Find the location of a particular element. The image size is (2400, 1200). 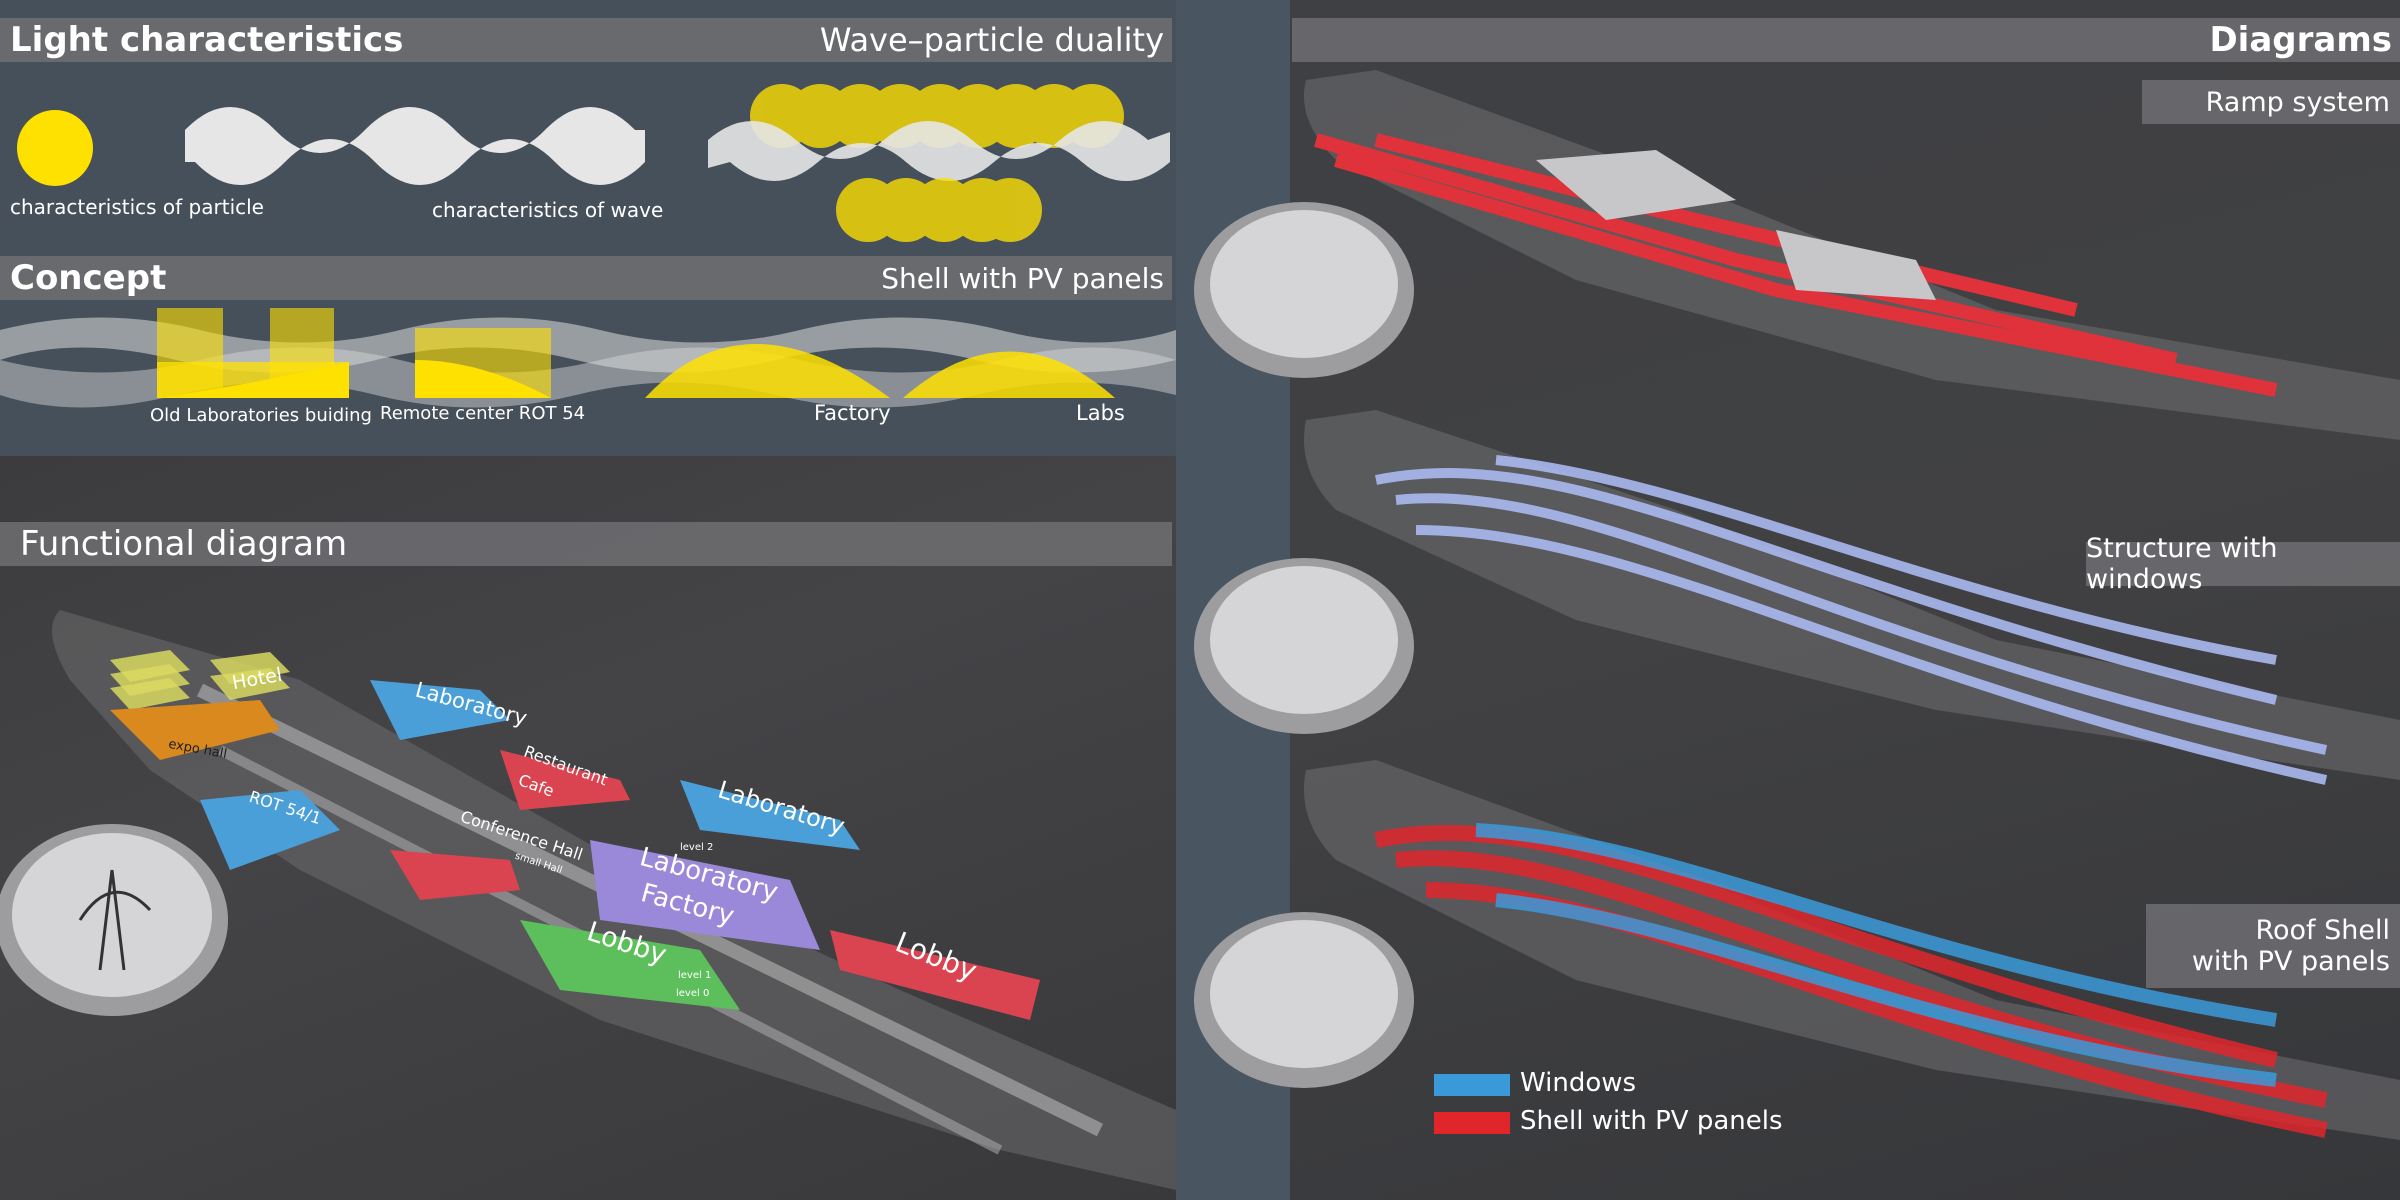

functional-title: Functional diagram is located at coordinates (184, 544).